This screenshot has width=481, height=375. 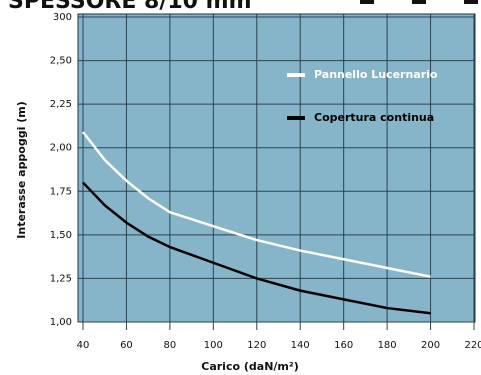 I want to click on y-tick-label: 300, so click(x=62, y=17).